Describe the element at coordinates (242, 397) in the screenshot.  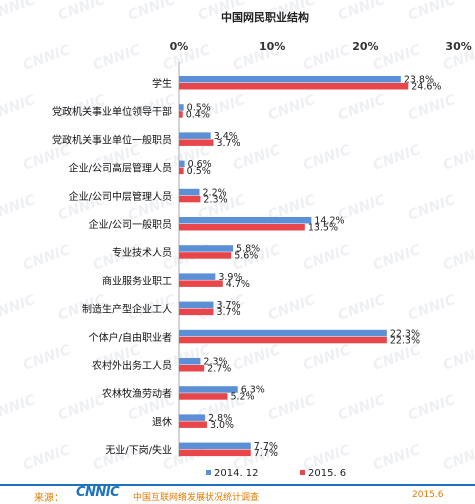
I see `data-label: 5.2%` at that location.